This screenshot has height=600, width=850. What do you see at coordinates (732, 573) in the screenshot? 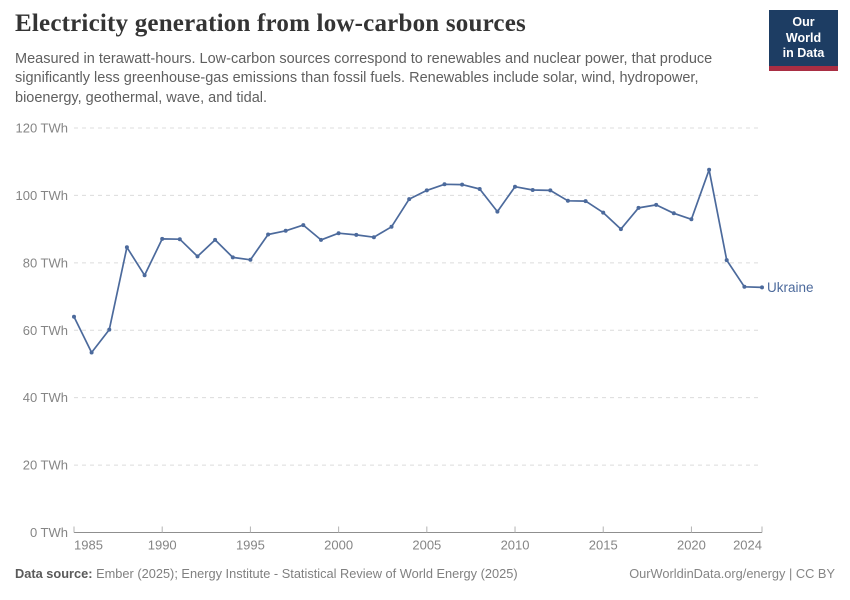
I see `owid-license-link: OurWorldinData.org/energy | CC BY` at bounding box center [732, 573].